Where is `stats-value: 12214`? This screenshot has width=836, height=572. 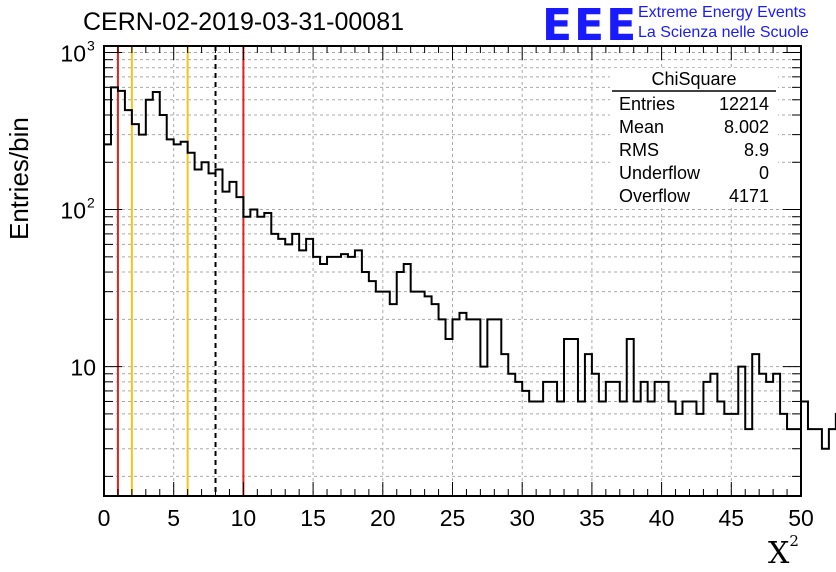 stats-value: 12214 is located at coordinates (744, 104).